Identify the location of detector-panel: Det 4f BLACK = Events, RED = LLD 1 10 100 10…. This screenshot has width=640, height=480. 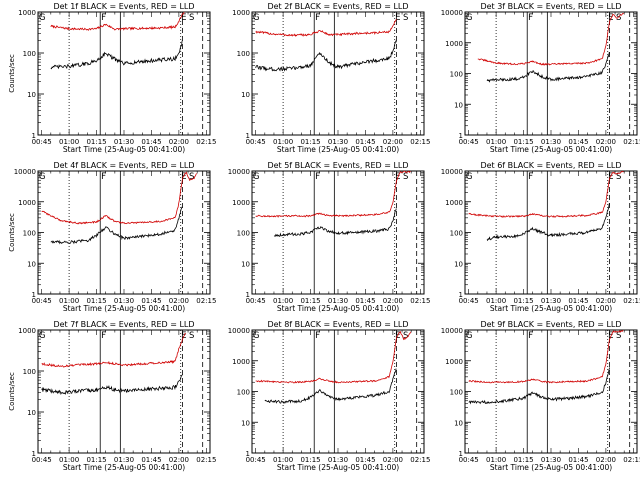
(112, 237).